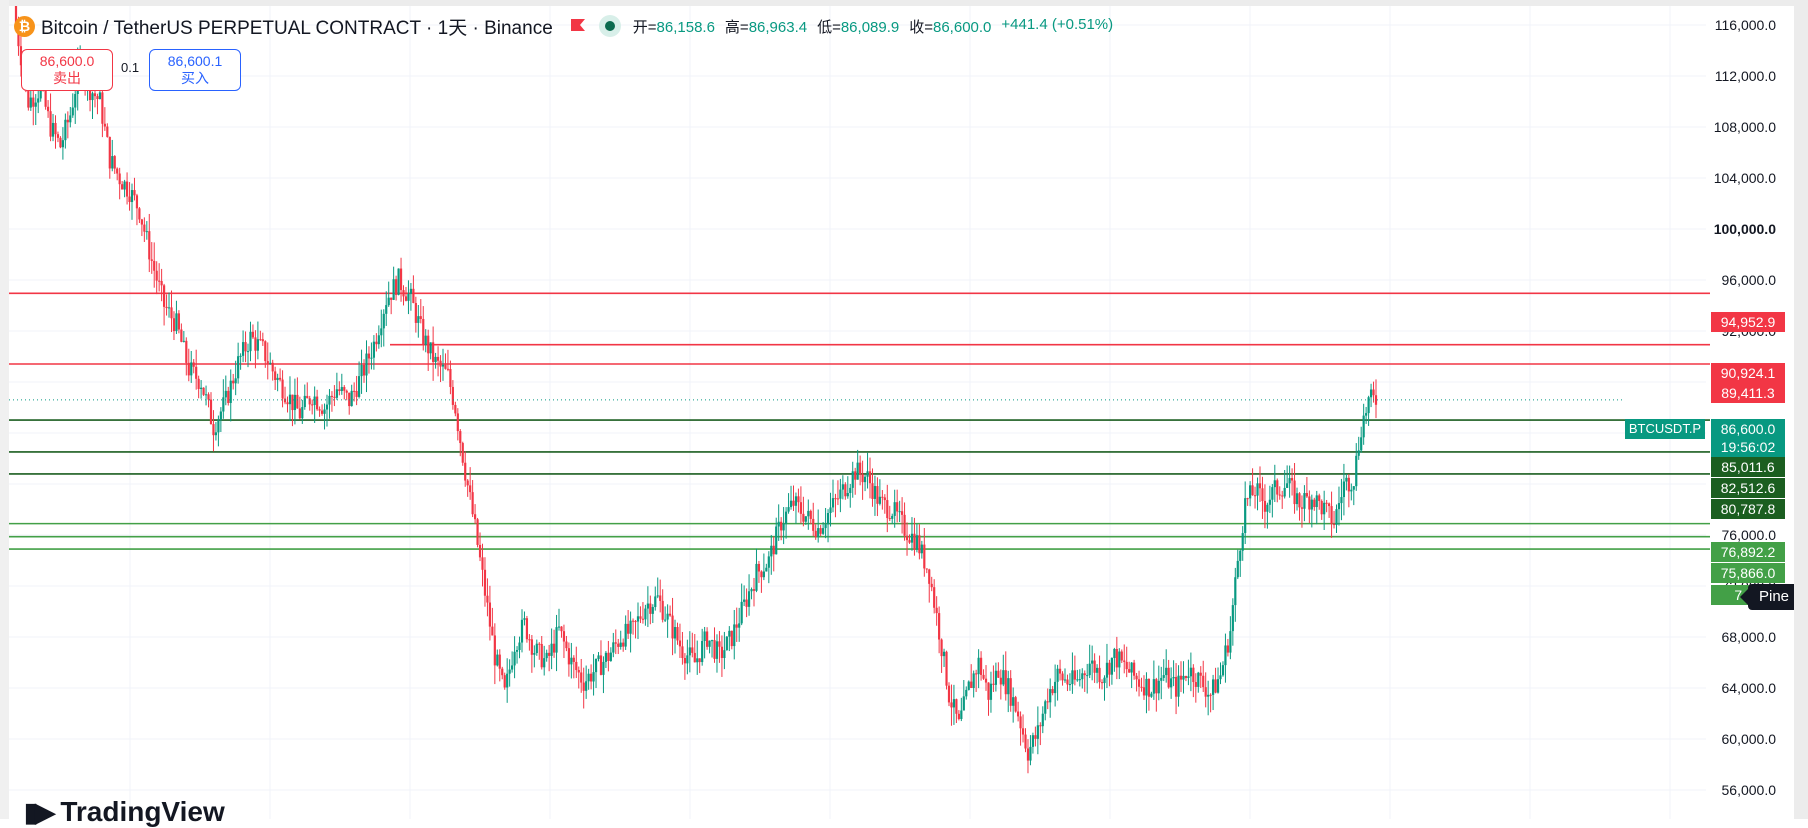 The image size is (1808, 828). I want to click on sell-button: 86,600.0 卖出, so click(67, 70).